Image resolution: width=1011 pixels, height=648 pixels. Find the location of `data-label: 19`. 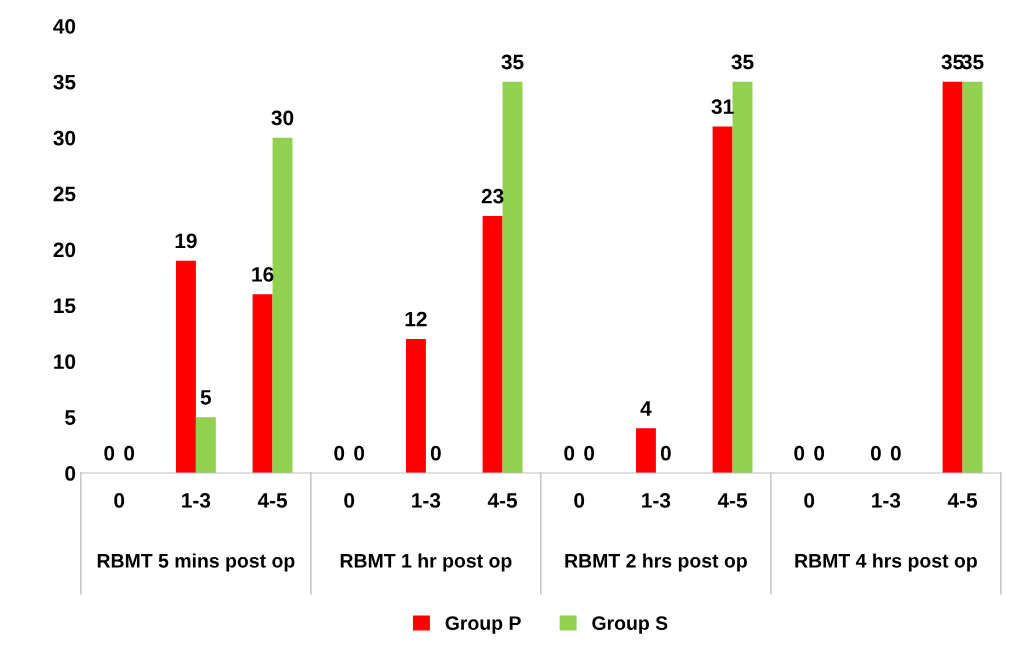

data-label: 19 is located at coordinates (186, 241).